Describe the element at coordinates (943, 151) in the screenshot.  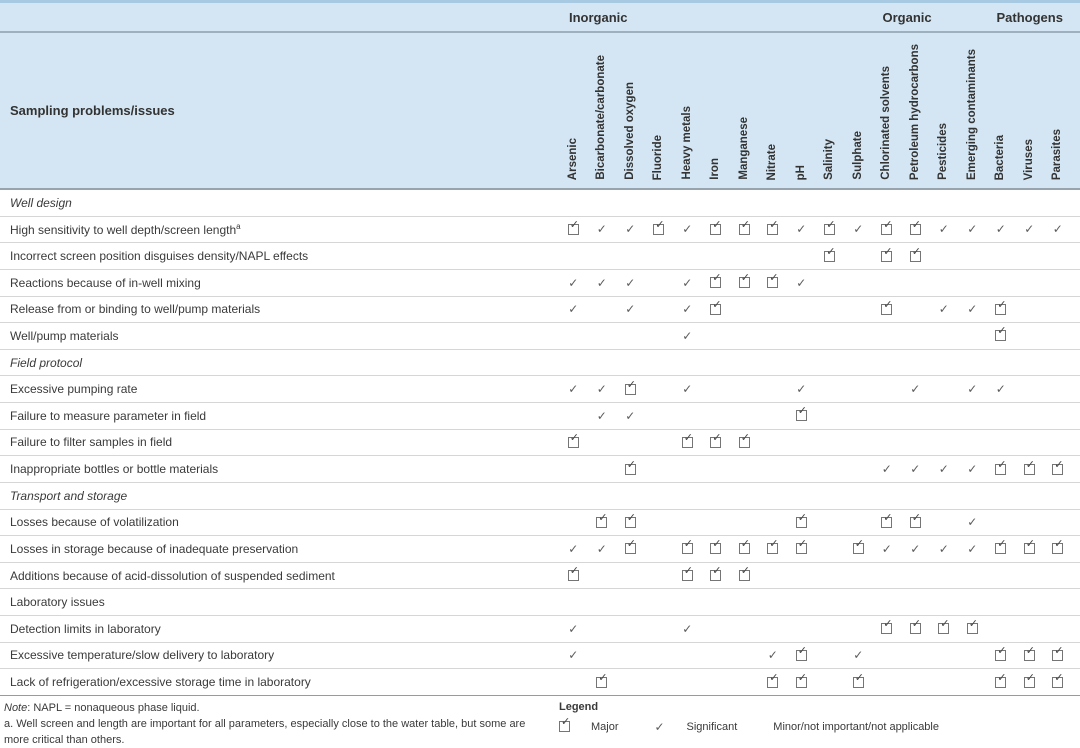
I see `column-header-label: Pesticides` at that location.